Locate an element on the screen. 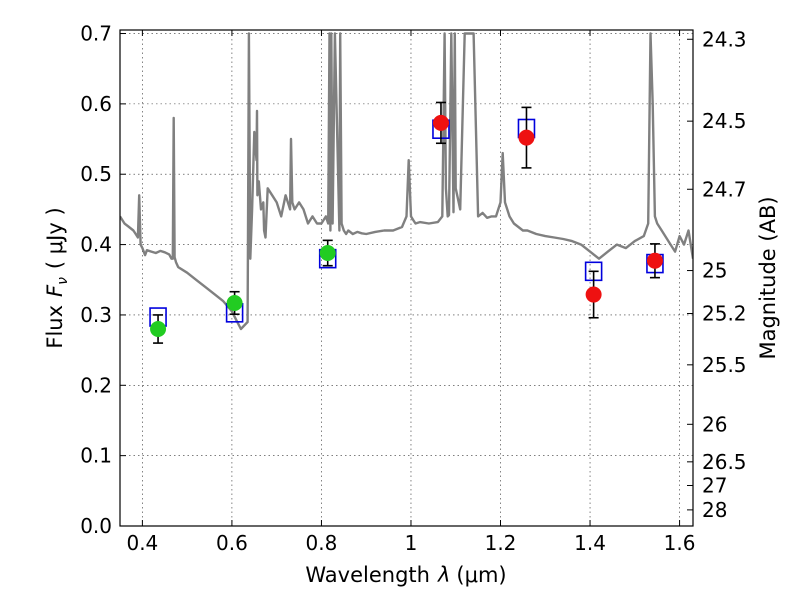  y2-tick-label: 26.5 is located at coordinates (724, 462).